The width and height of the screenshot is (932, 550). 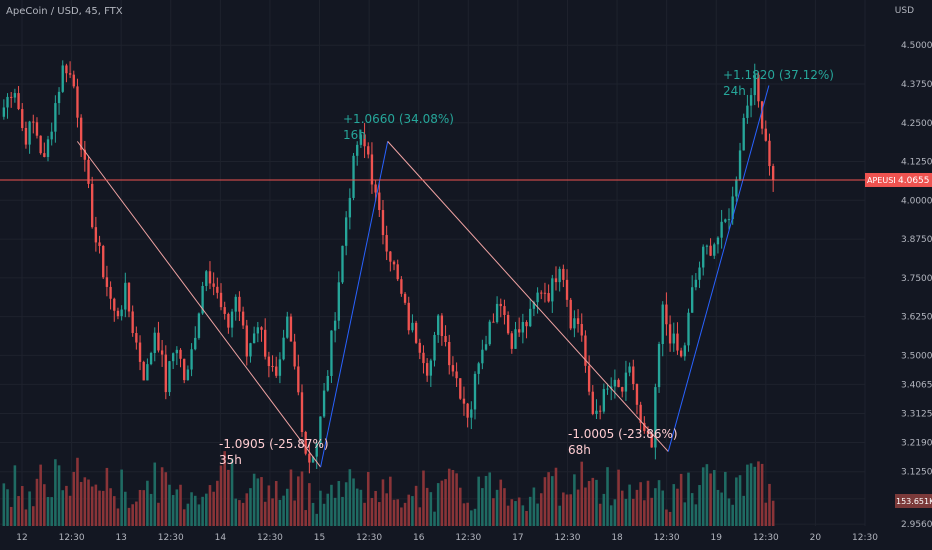 What do you see at coordinates (354, 135) in the screenshot?
I see `annotation-rise-1-duration: 16h` at bounding box center [354, 135].